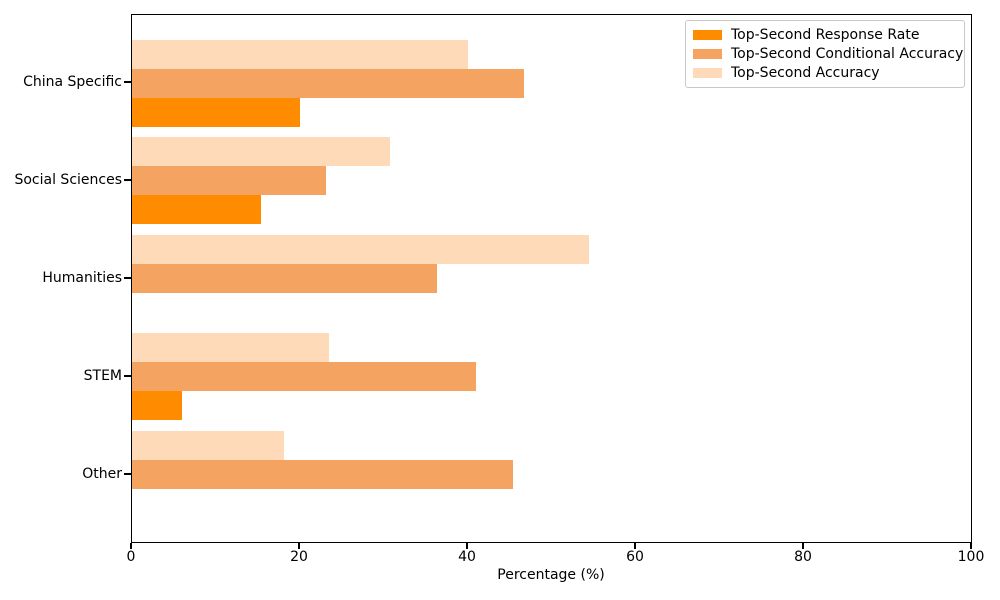 This screenshot has width=1000, height=600. Describe the element at coordinates (304, 377) in the screenshot. I see `bar-top-second-conditional-accuracy-stem` at that location.